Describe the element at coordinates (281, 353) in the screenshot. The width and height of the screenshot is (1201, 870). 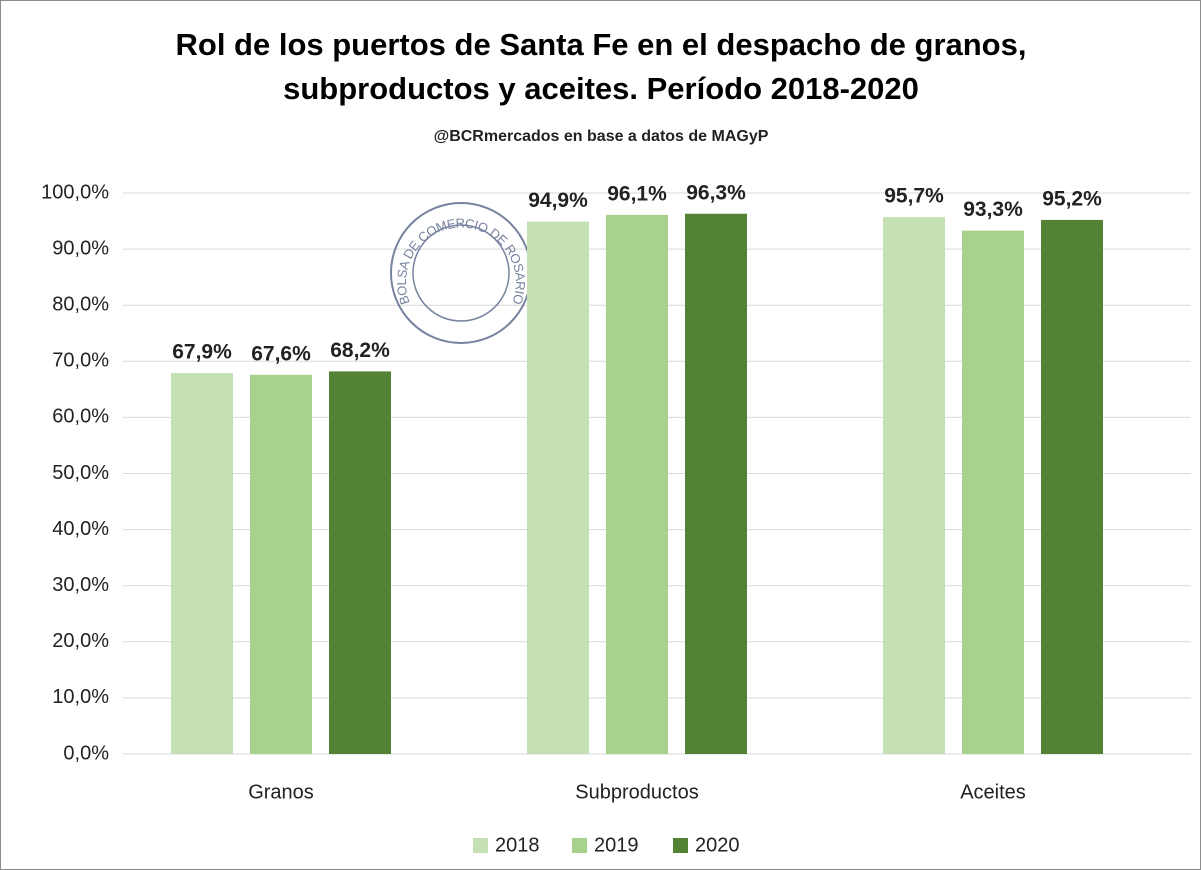
I see `data-label: 67,6%` at that location.